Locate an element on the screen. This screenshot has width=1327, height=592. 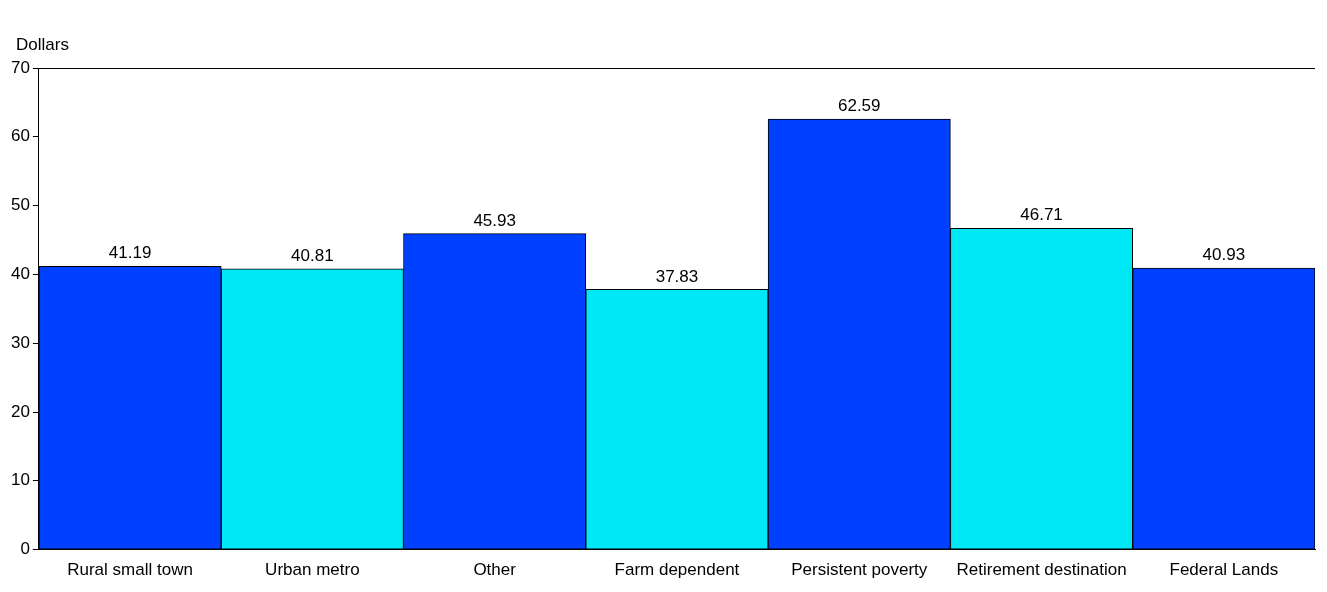
y-tick-label: 10 is located at coordinates (20, 480).